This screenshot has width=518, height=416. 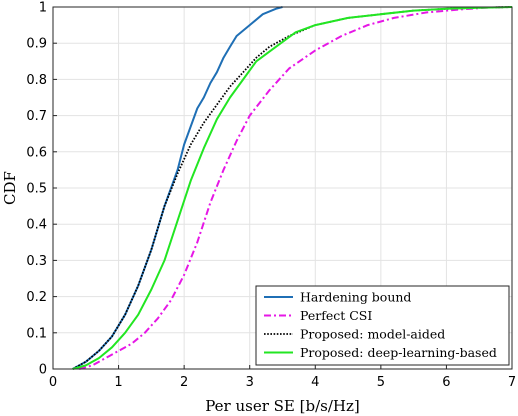 What do you see at coordinates (36, 152) in the screenshot?
I see `y-tick-label: 0.6` at bounding box center [36, 152].